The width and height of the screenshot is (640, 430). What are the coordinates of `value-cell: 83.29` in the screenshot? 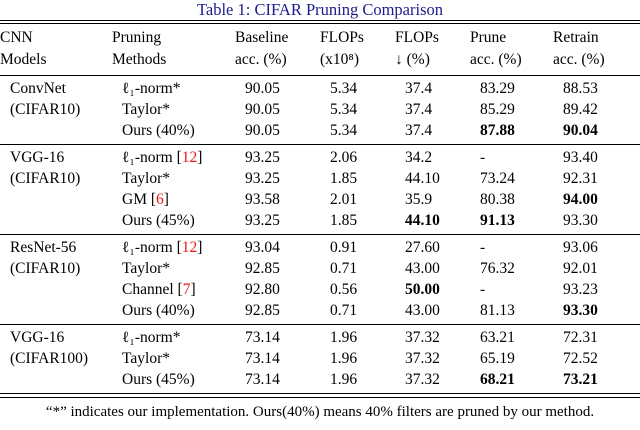 It's located at (497, 89).